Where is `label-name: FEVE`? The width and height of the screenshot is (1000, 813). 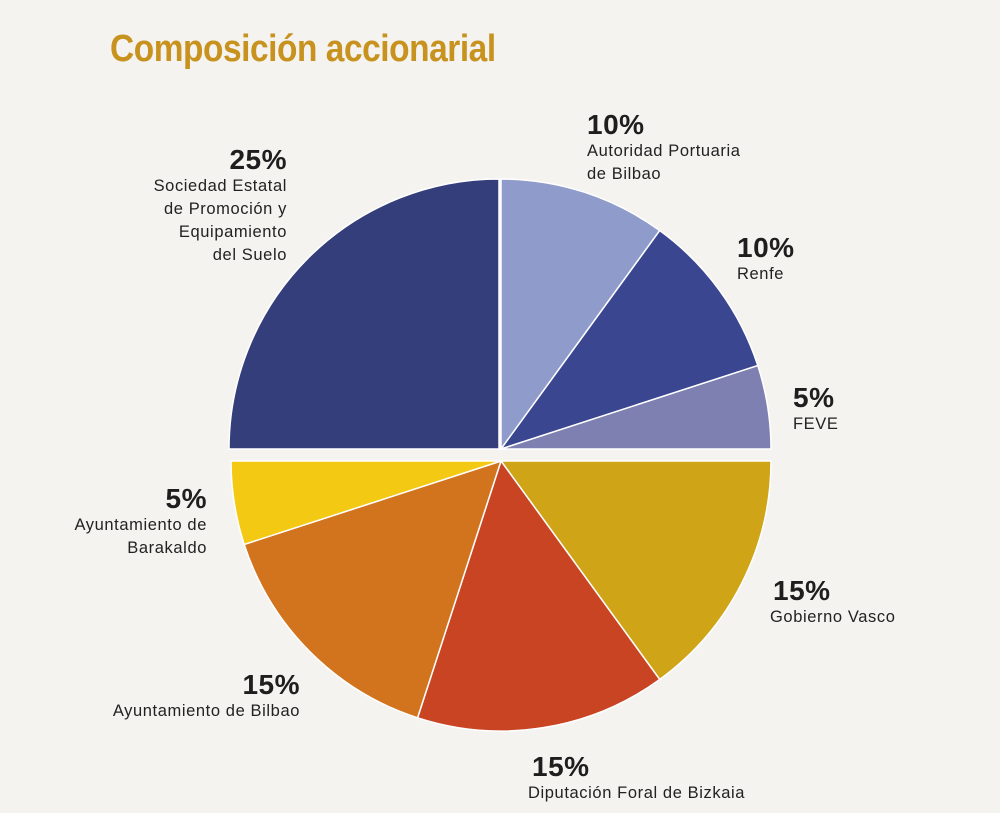
label-name: FEVE is located at coordinates (816, 424).